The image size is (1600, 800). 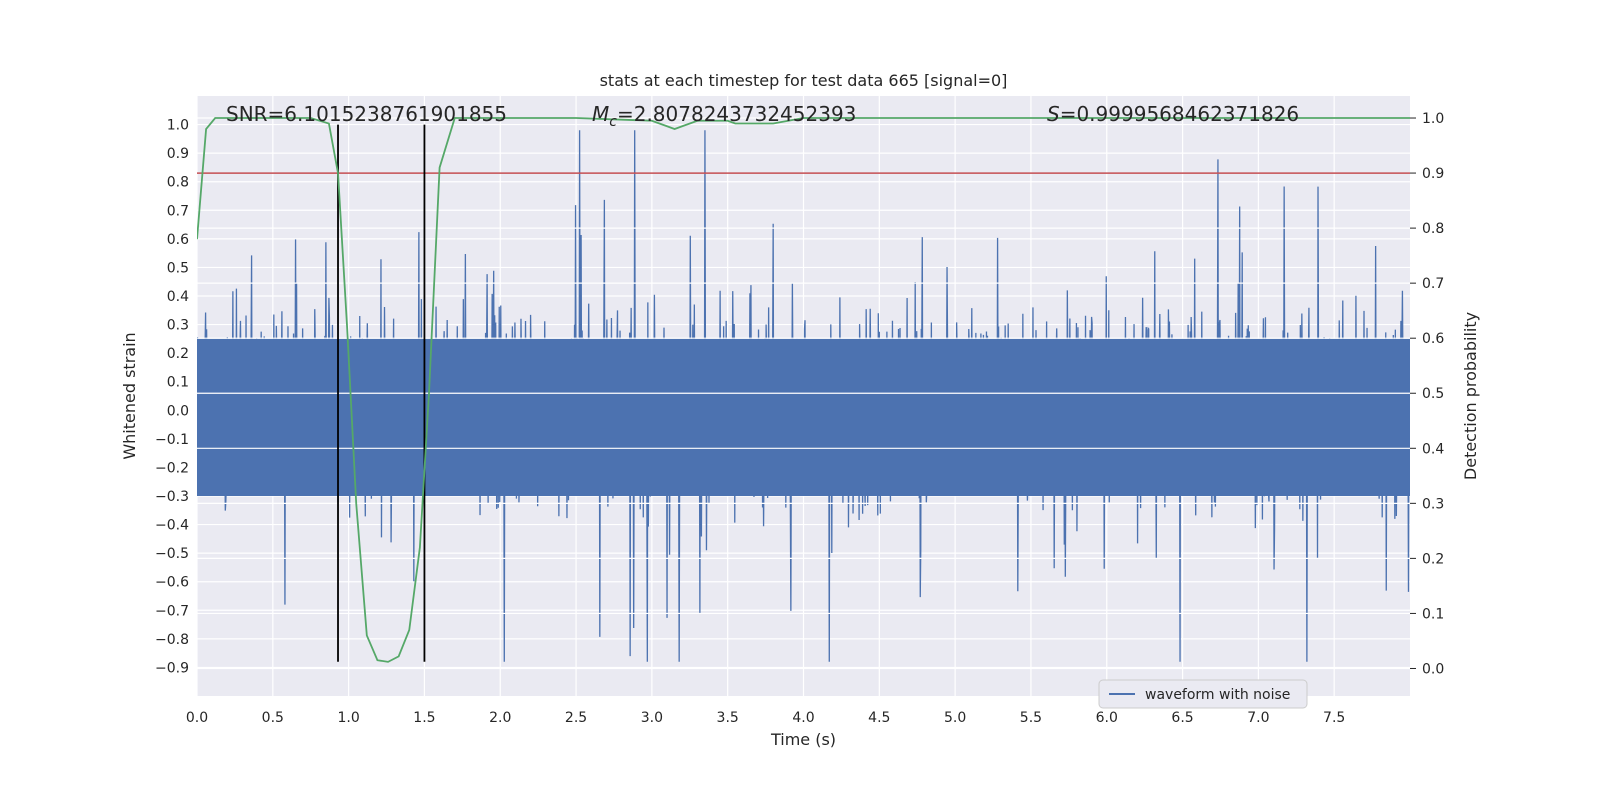 What do you see at coordinates (424, 718) in the screenshot?
I see `x-tick-label: 1.5` at bounding box center [424, 718].